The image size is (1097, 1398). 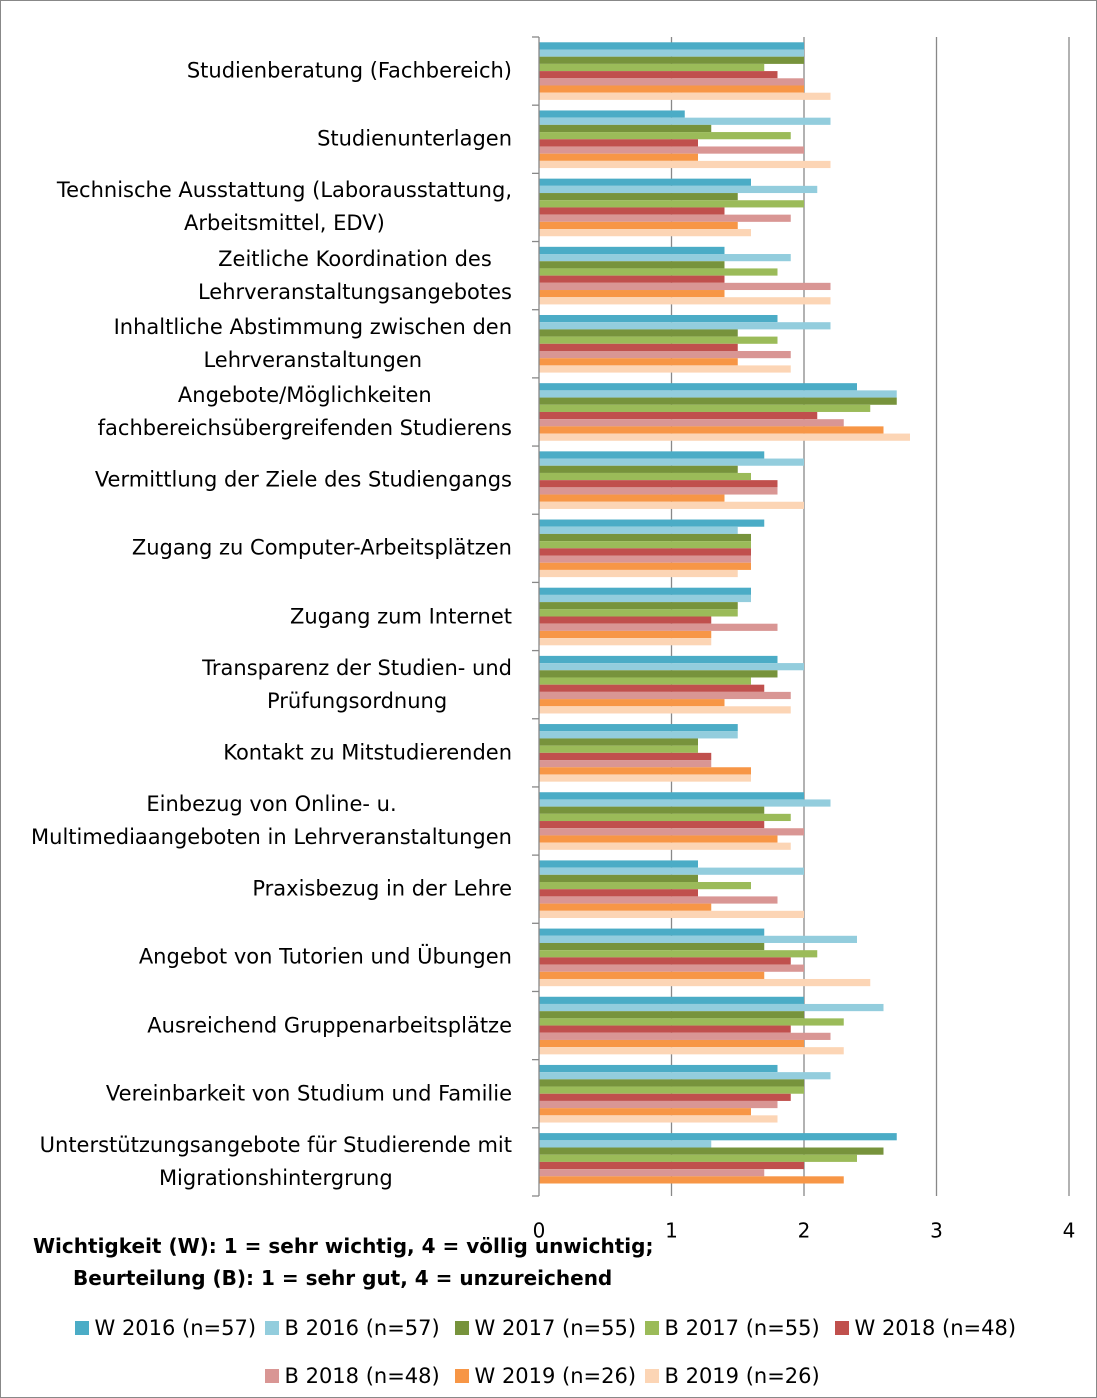 I want to click on category-label: Vermittlung der Ziele des Studiengangs, so click(x=303, y=479).